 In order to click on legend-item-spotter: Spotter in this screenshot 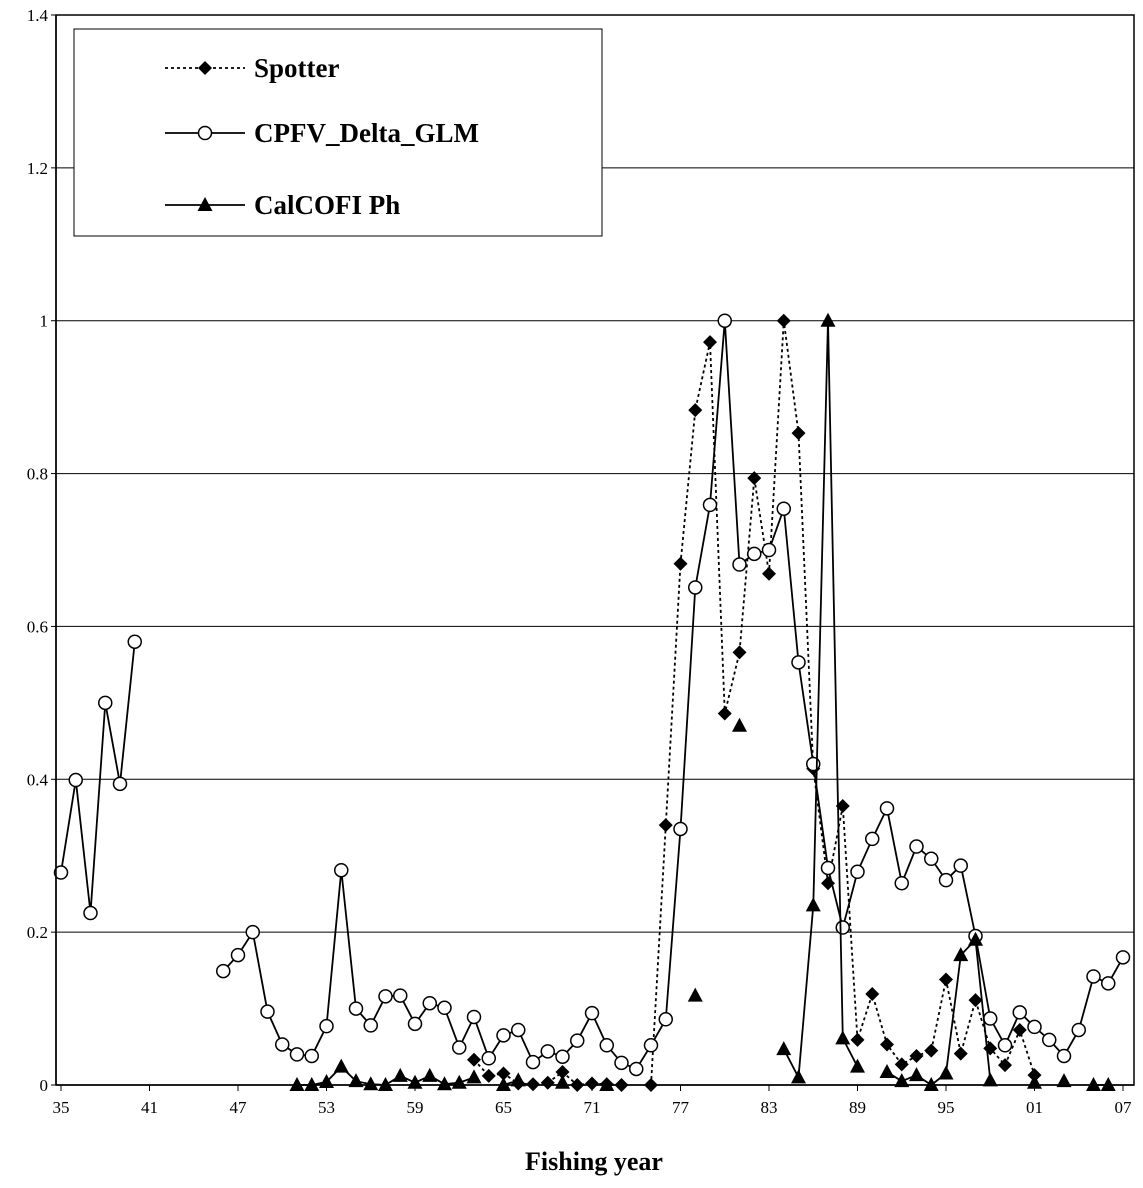, I will do `click(252, 68)`.